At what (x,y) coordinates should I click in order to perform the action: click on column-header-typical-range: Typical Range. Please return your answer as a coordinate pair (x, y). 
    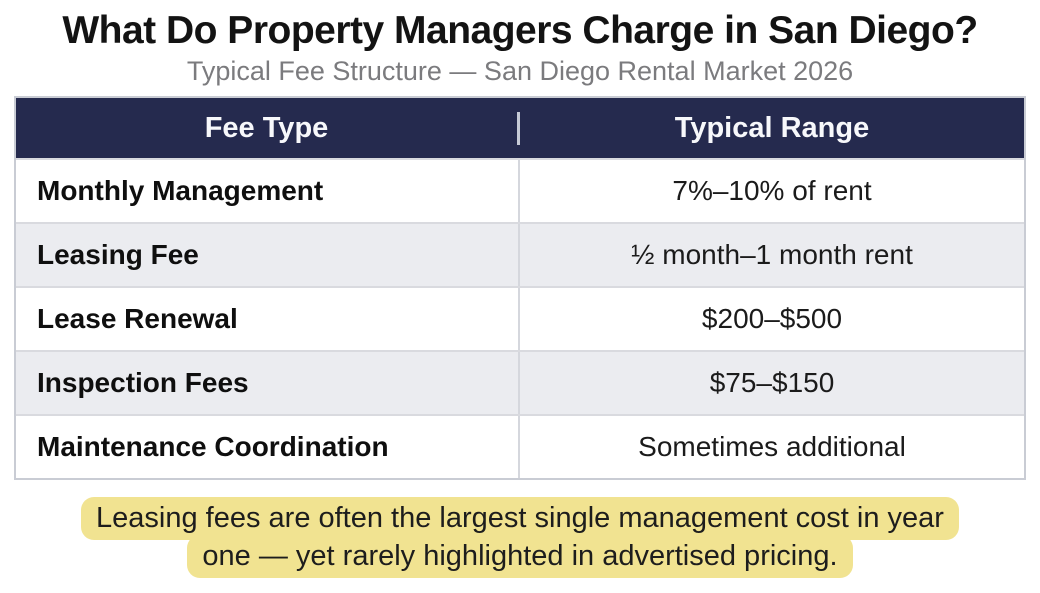
    Looking at the image, I should click on (772, 127).